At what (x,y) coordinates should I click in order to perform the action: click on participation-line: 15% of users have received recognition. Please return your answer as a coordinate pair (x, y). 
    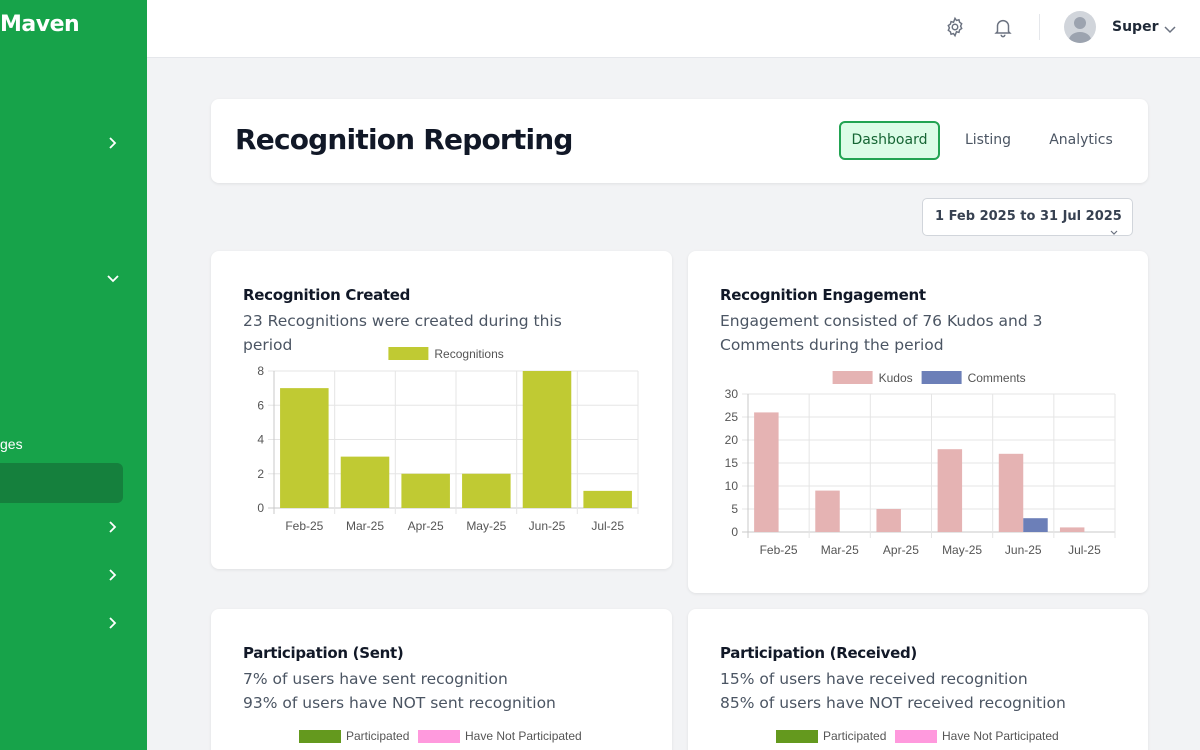
    Looking at the image, I should click on (874, 679).